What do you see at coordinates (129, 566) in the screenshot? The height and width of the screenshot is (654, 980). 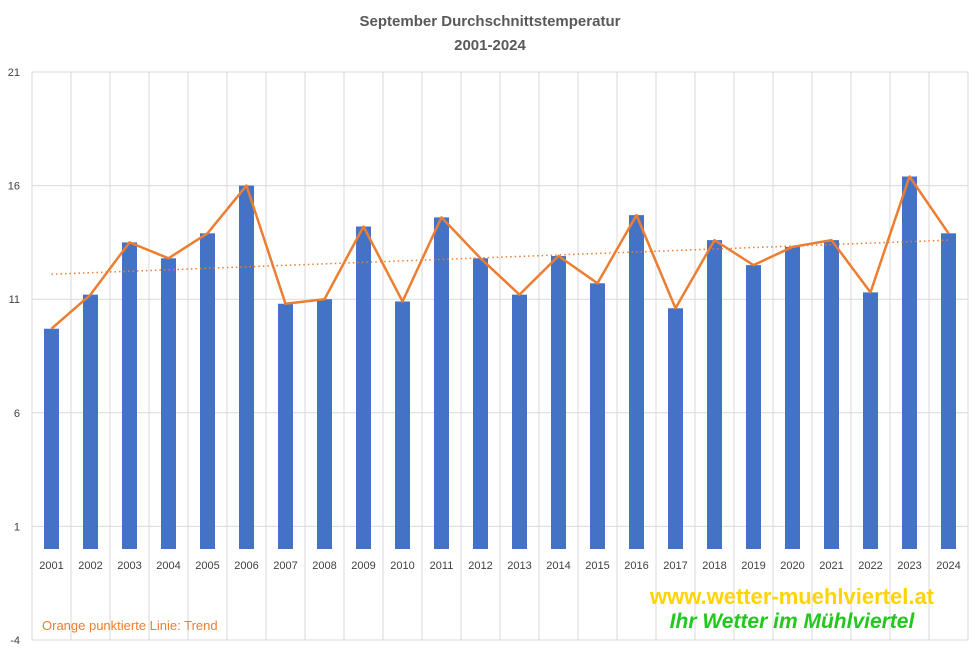 I see `x-tick-label: 2003` at bounding box center [129, 566].